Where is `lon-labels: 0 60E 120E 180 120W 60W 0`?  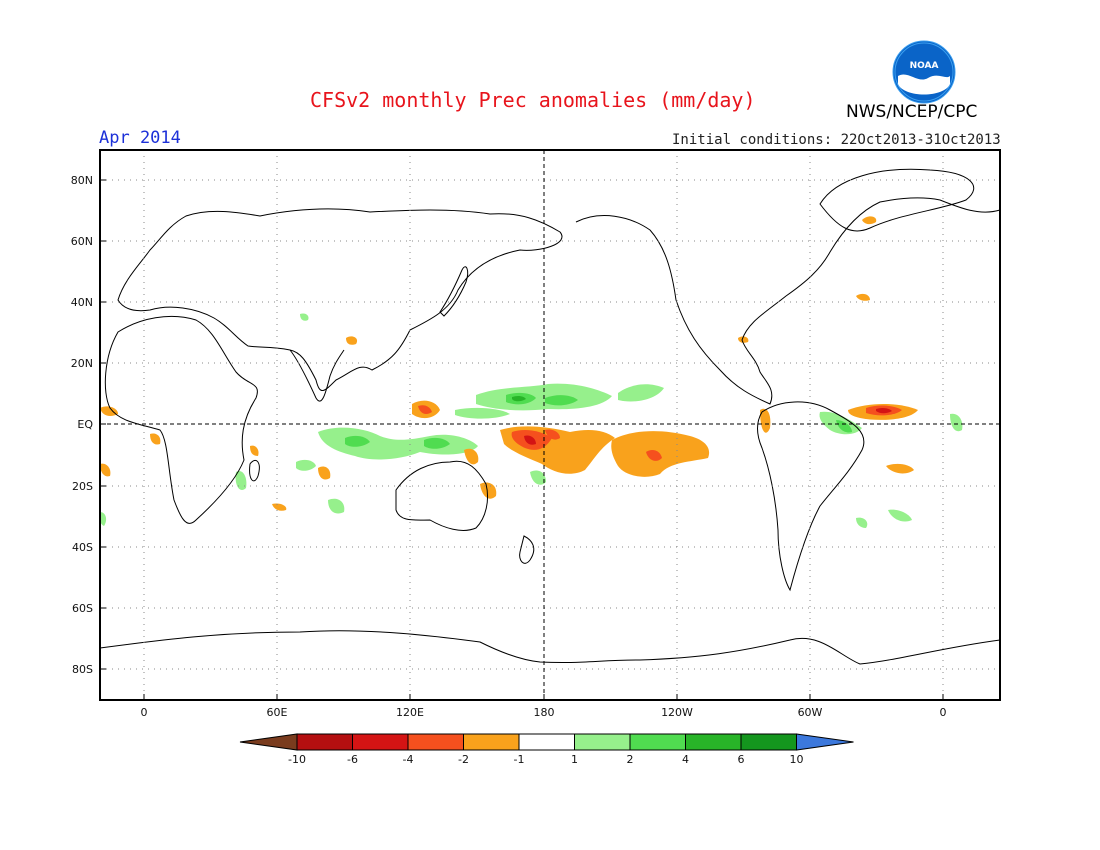 lon-labels: 0 60E 120E 180 120W 60W 0 is located at coordinates (544, 712).